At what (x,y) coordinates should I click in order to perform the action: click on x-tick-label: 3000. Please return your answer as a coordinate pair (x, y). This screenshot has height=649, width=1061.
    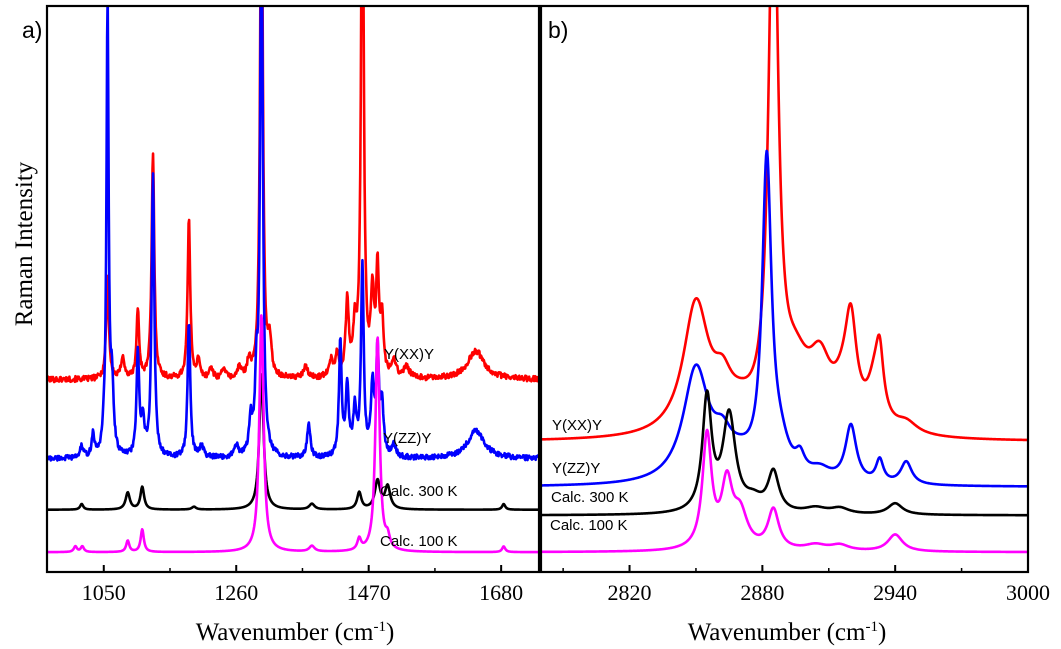
    Looking at the image, I should click on (1028, 592).